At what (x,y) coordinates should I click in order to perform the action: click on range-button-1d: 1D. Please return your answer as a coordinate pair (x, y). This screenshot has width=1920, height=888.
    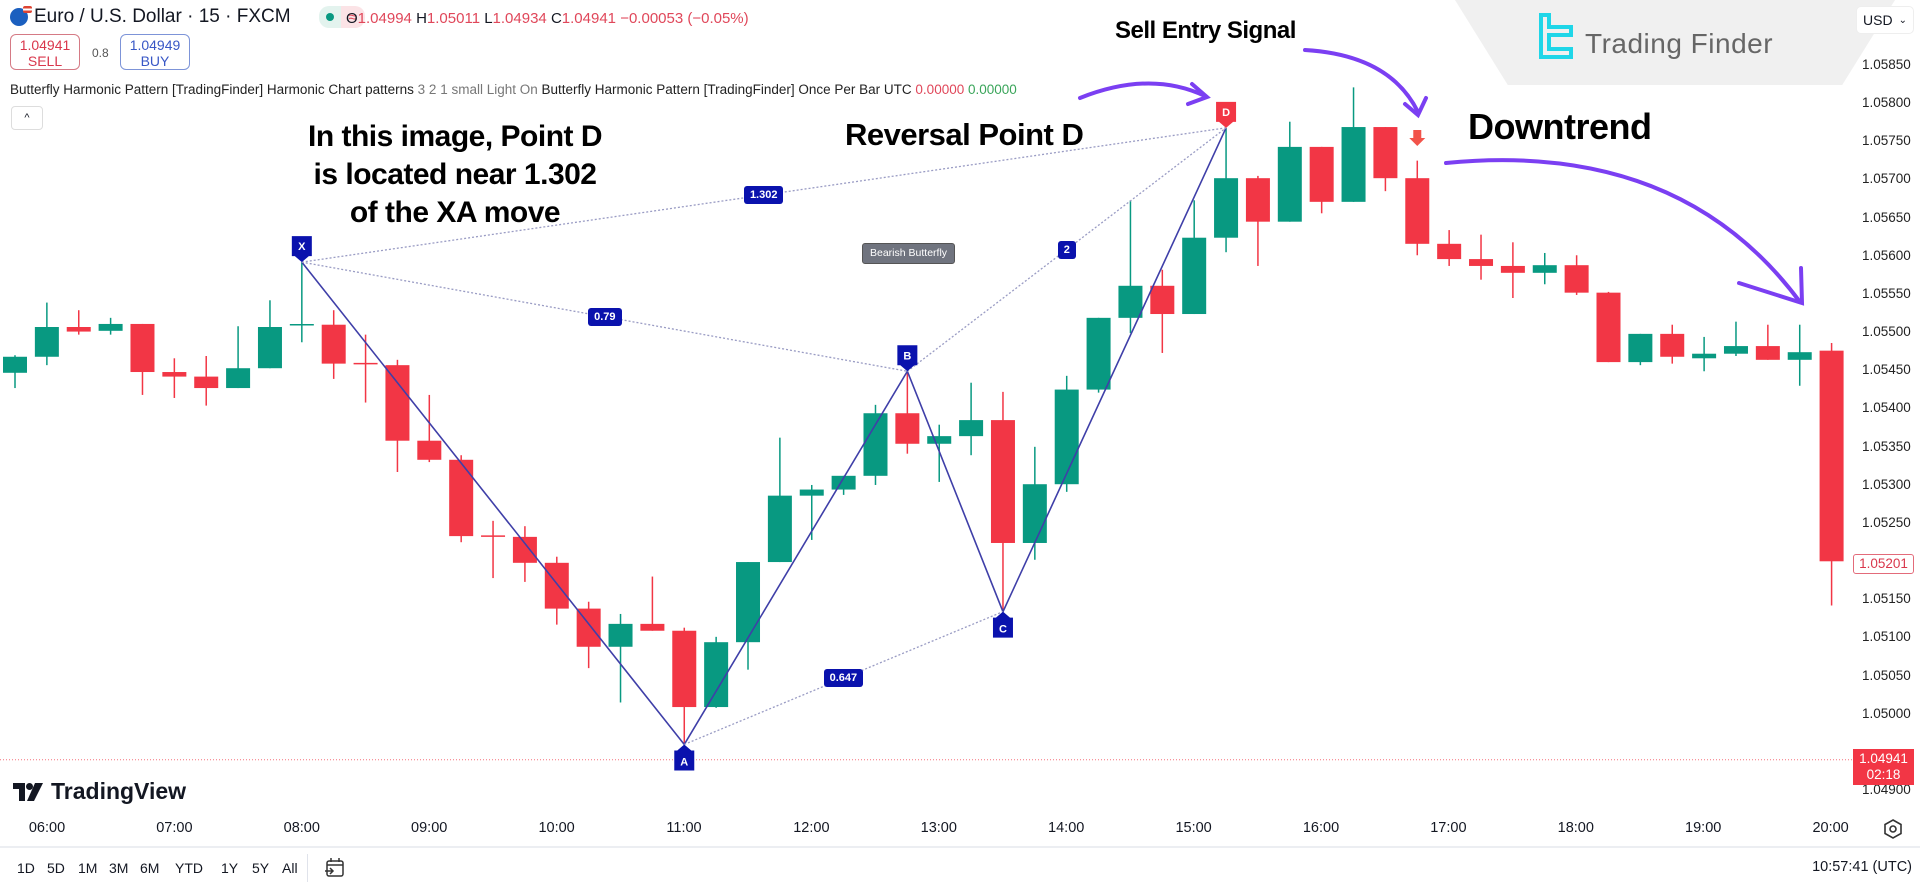
    Looking at the image, I should click on (26, 868).